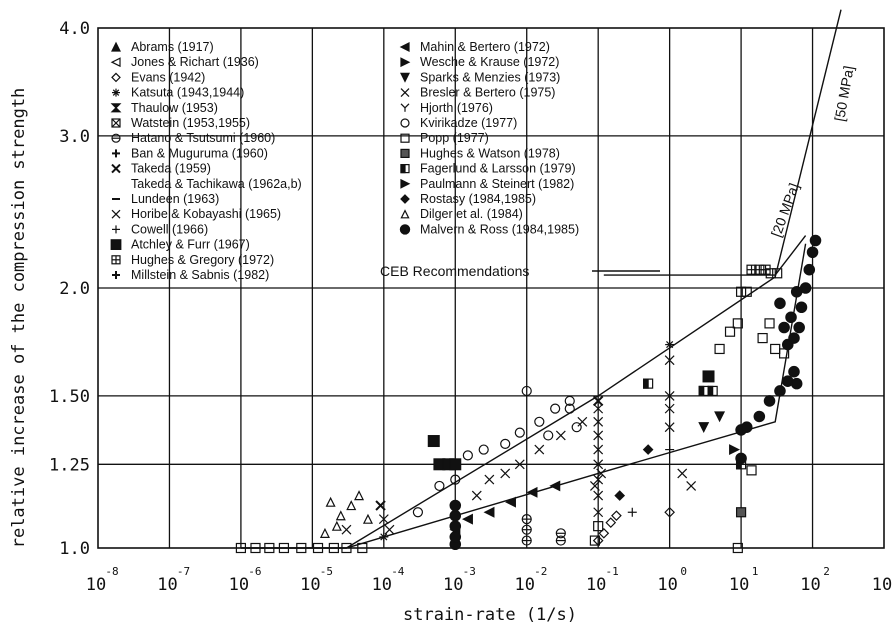  Describe the element at coordinates (490, 615) in the screenshot. I see `x-axis-title: strain-rate (1/s)` at that location.